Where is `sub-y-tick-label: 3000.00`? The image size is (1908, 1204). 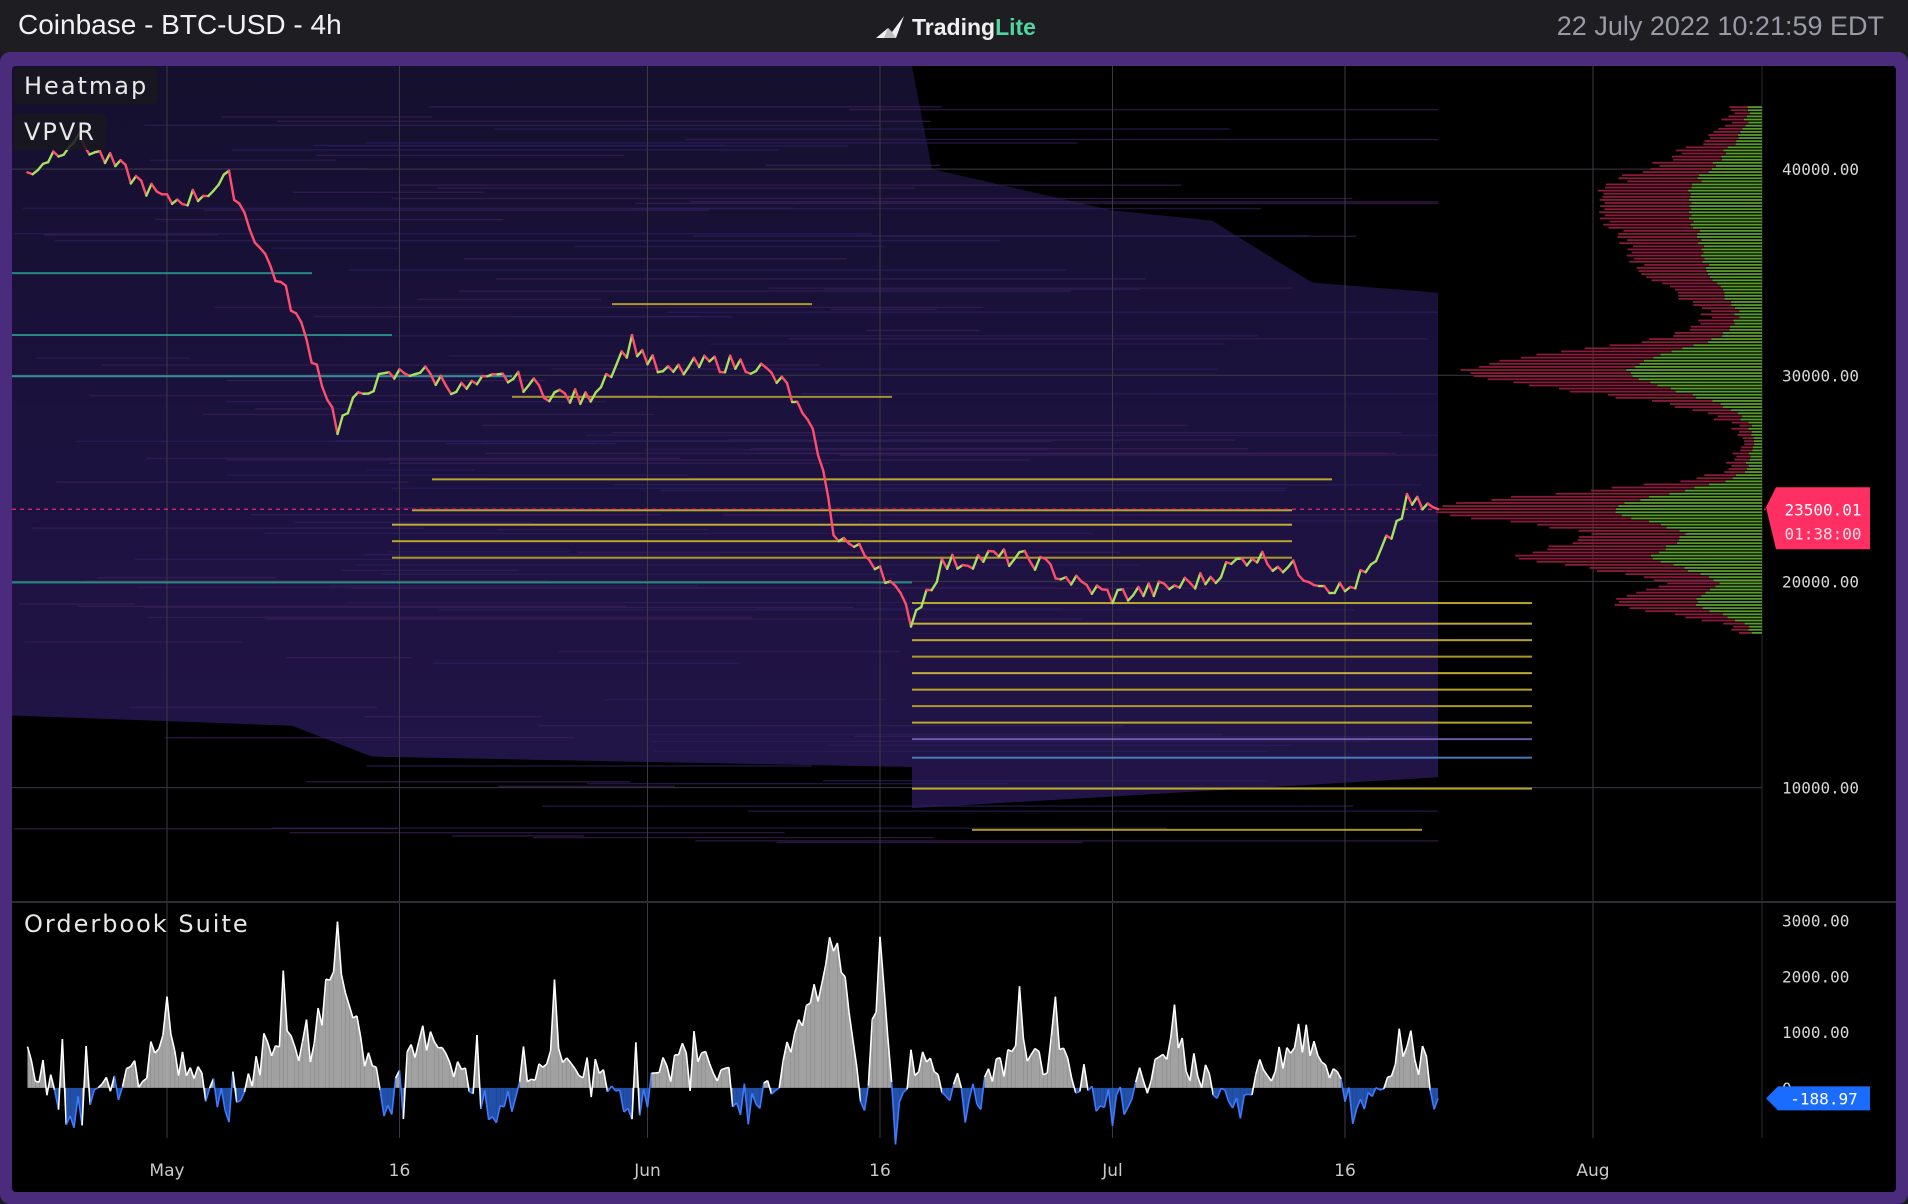
sub-y-tick-label: 3000.00 is located at coordinates (1815, 921).